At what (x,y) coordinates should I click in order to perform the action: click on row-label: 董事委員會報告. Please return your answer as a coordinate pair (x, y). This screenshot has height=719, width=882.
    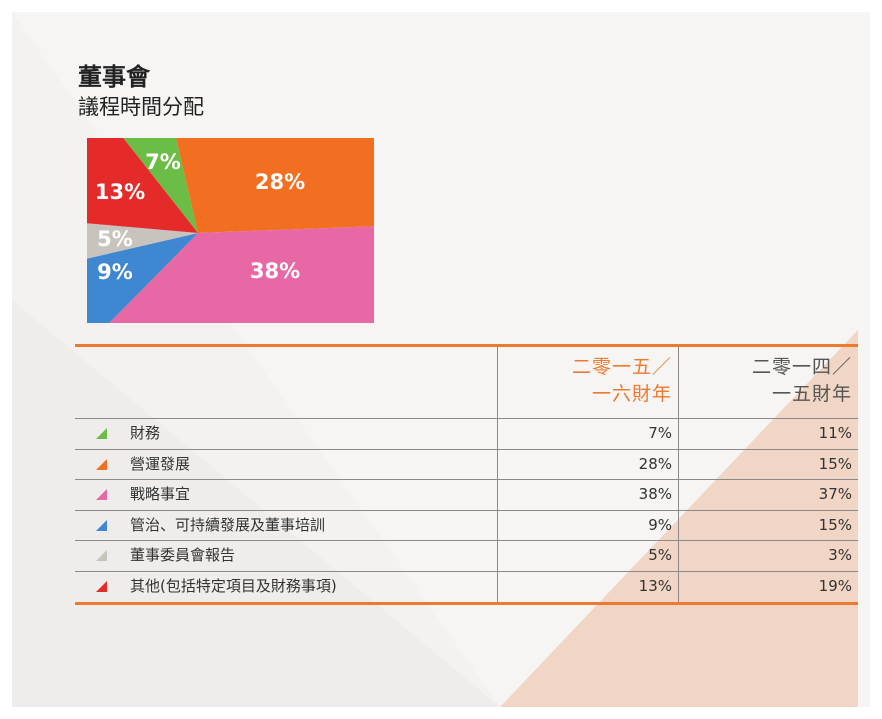
    Looking at the image, I should click on (183, 555).